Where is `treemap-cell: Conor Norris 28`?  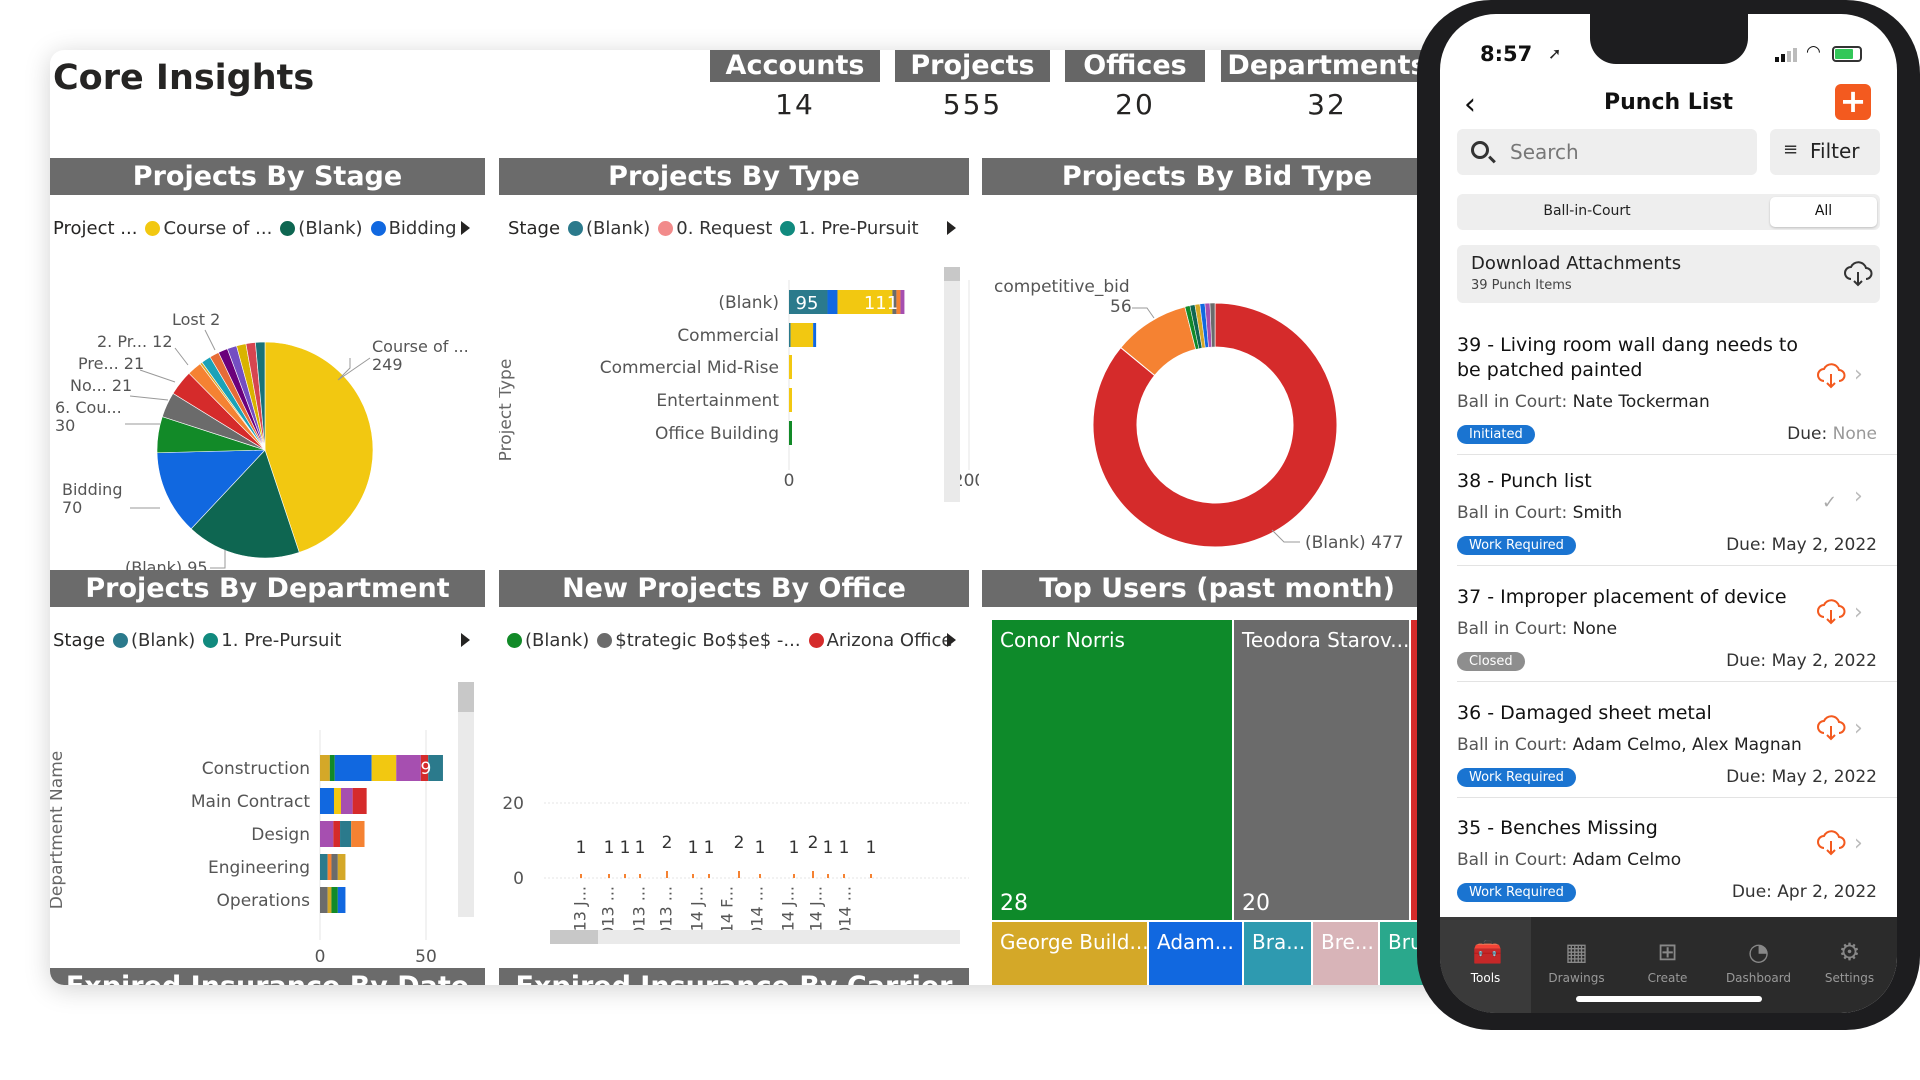 treemap-cell: Conor Norris 28 is located at coordinates (1112, 770).